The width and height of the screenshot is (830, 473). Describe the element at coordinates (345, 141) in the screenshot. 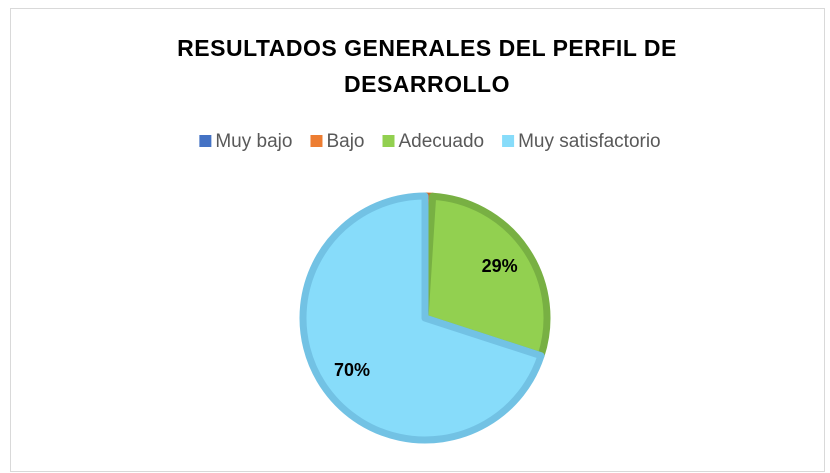

I see `legend-label: Bajo` at that location.